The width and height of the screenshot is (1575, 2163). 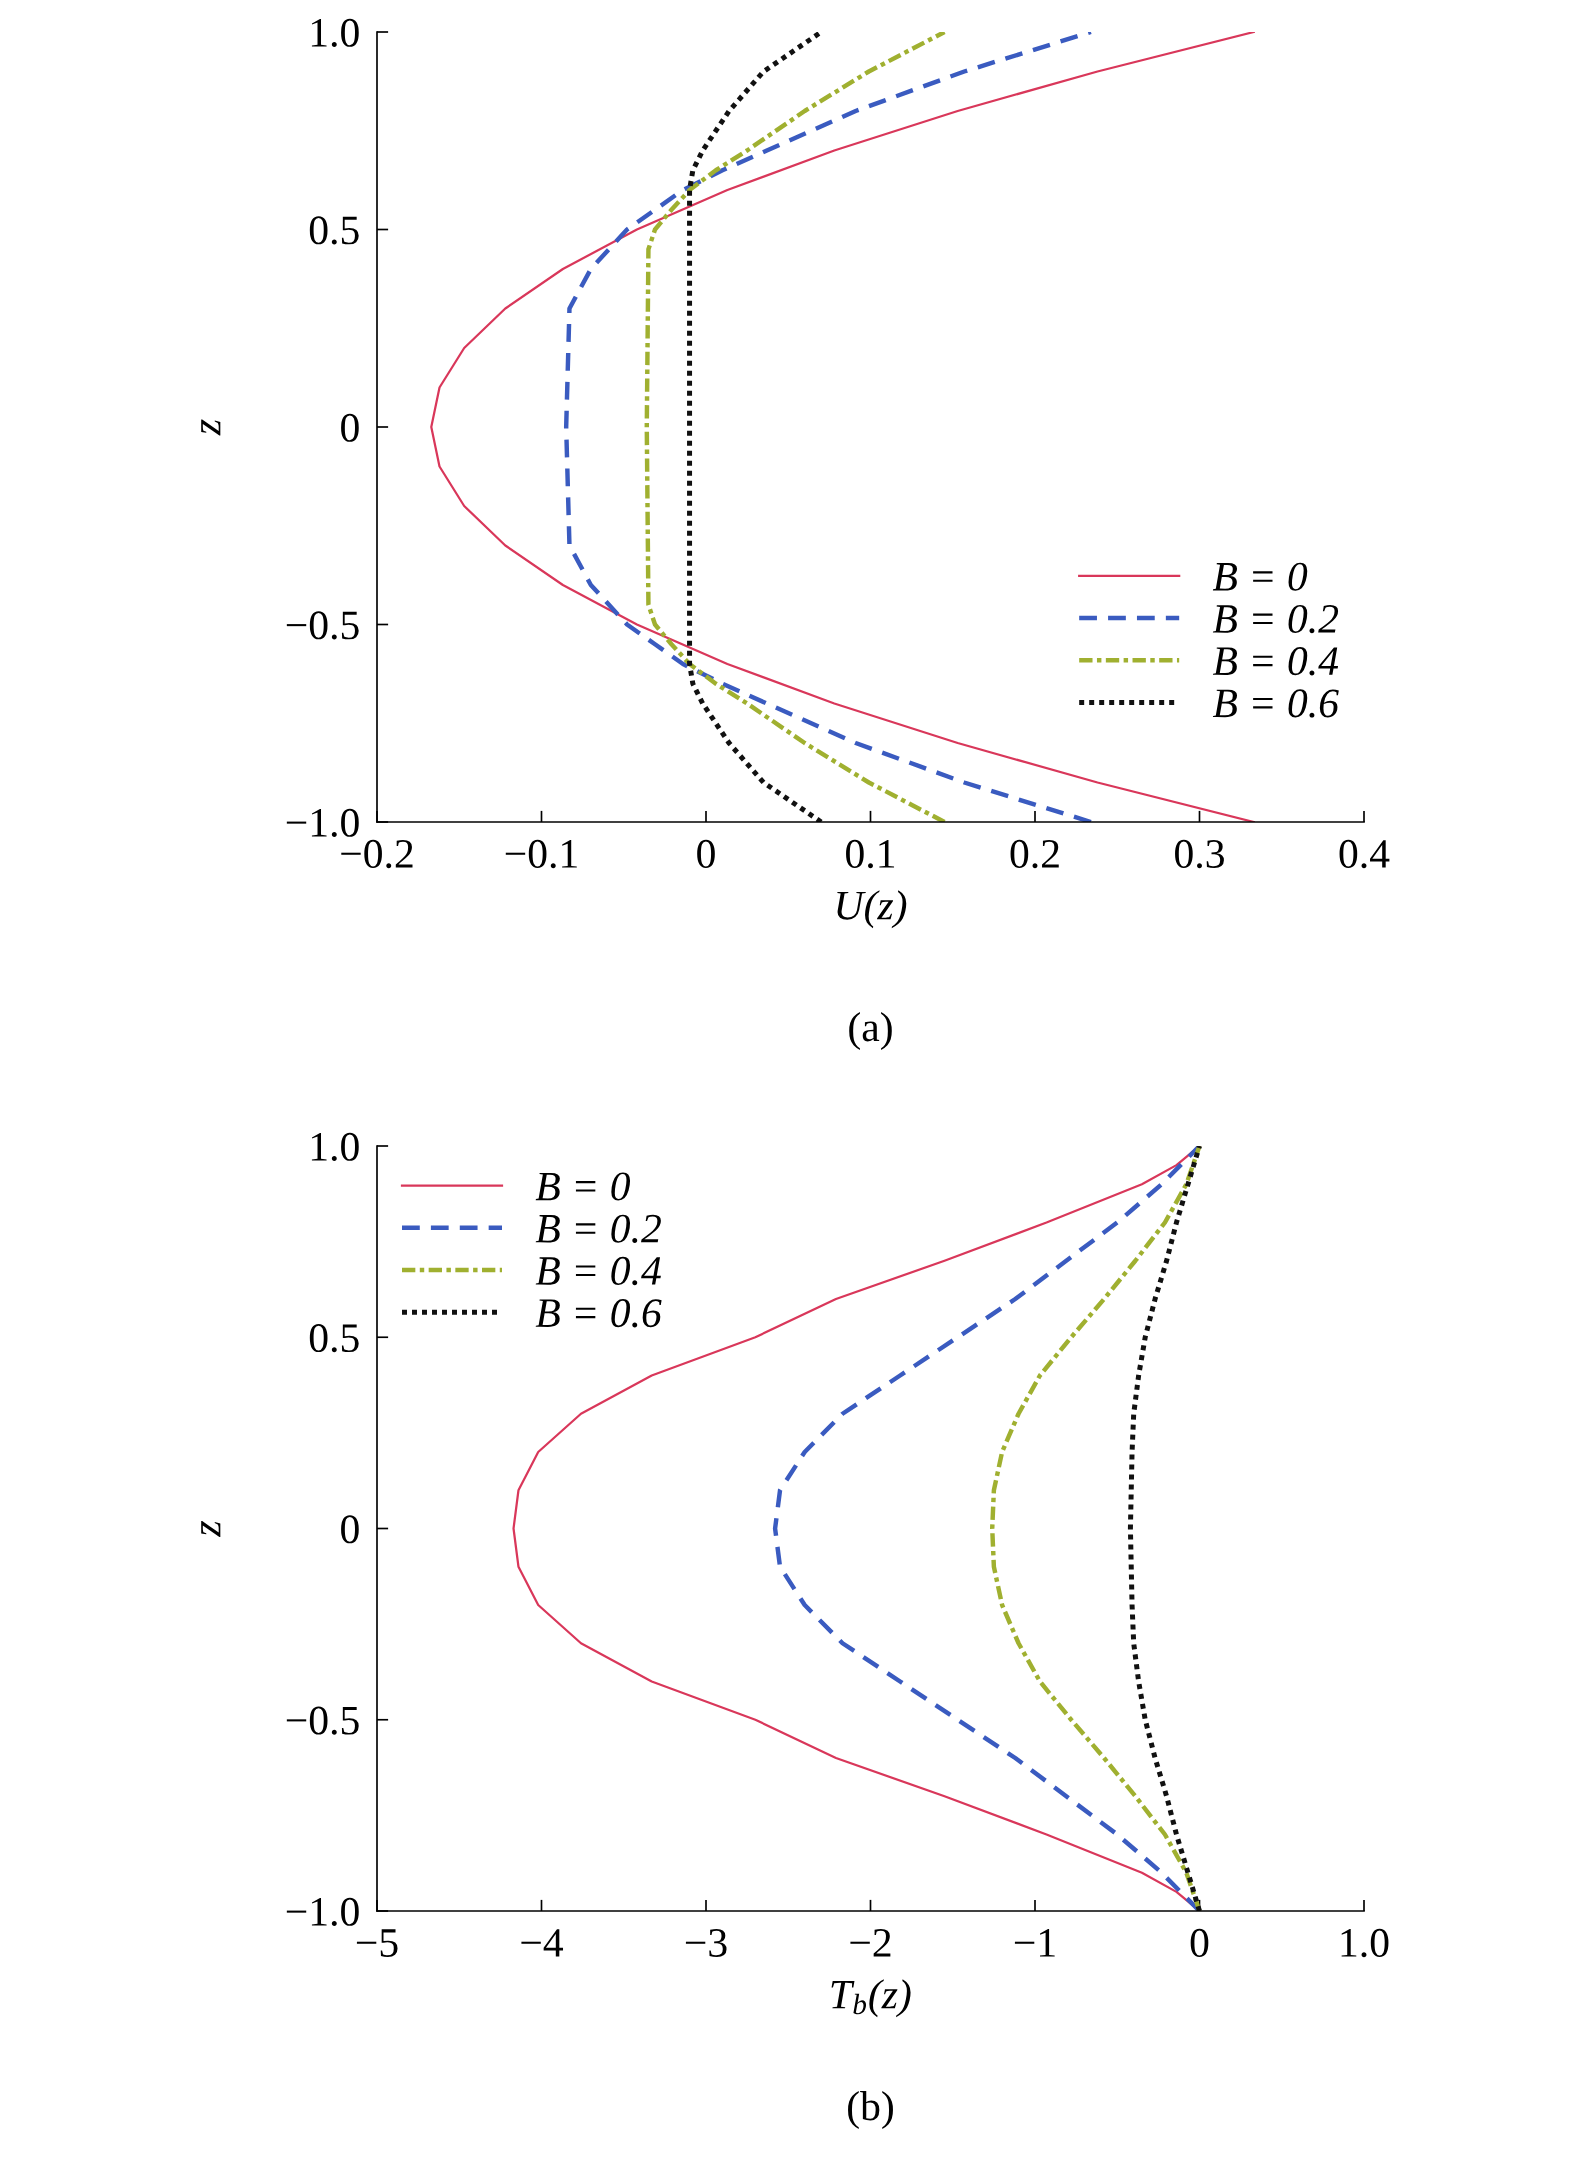 What do you see at coordinates (1199, 854) in the screenshot?
I see `x-tick-label: 0.3` at bounding box center [1199, 854].